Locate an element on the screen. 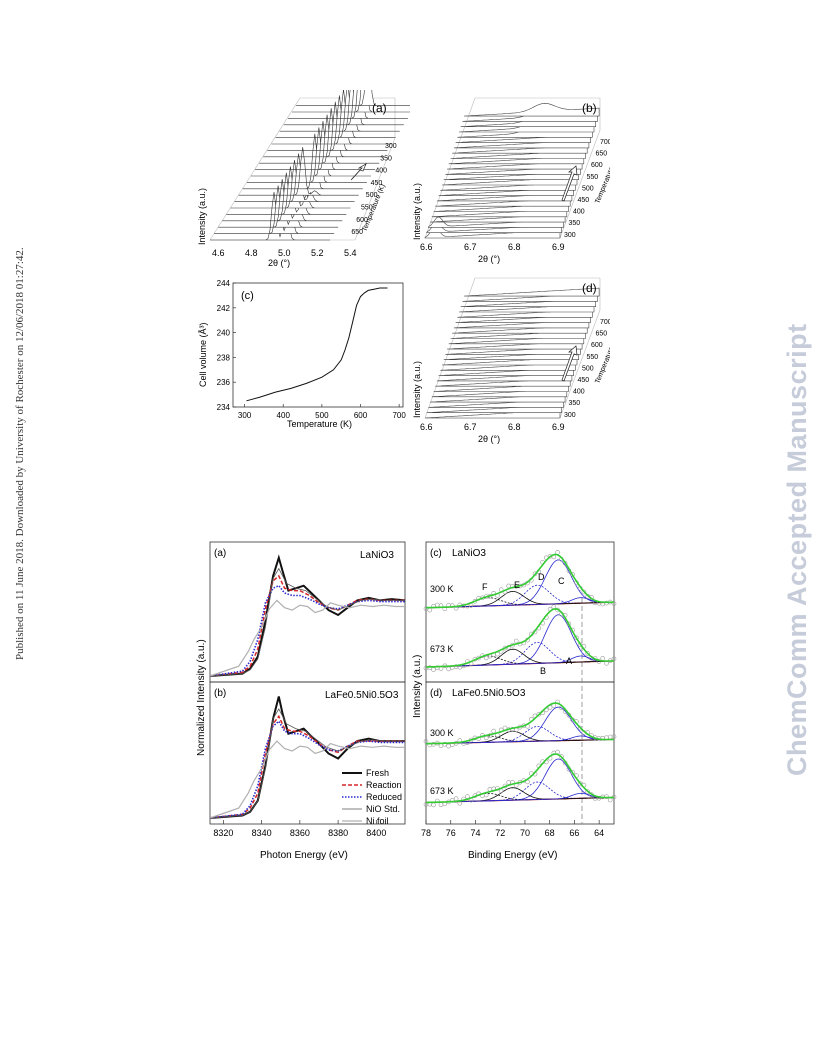 The height and width of the screenshot is (1056, 816). xps-xtick: 74 is located at coordinates (475, 833).